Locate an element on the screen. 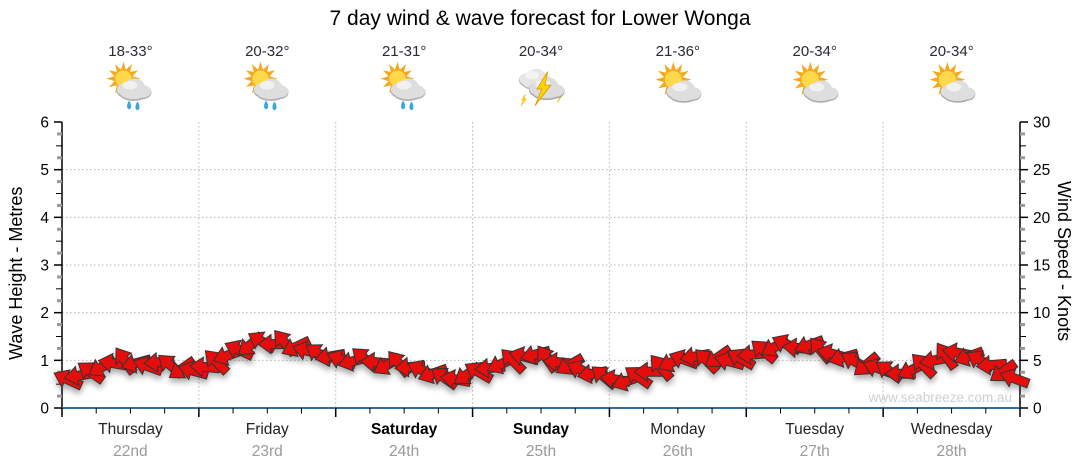 The image size is (1080, 475). day-date-label: 28th is located at coordinates (951, 451).